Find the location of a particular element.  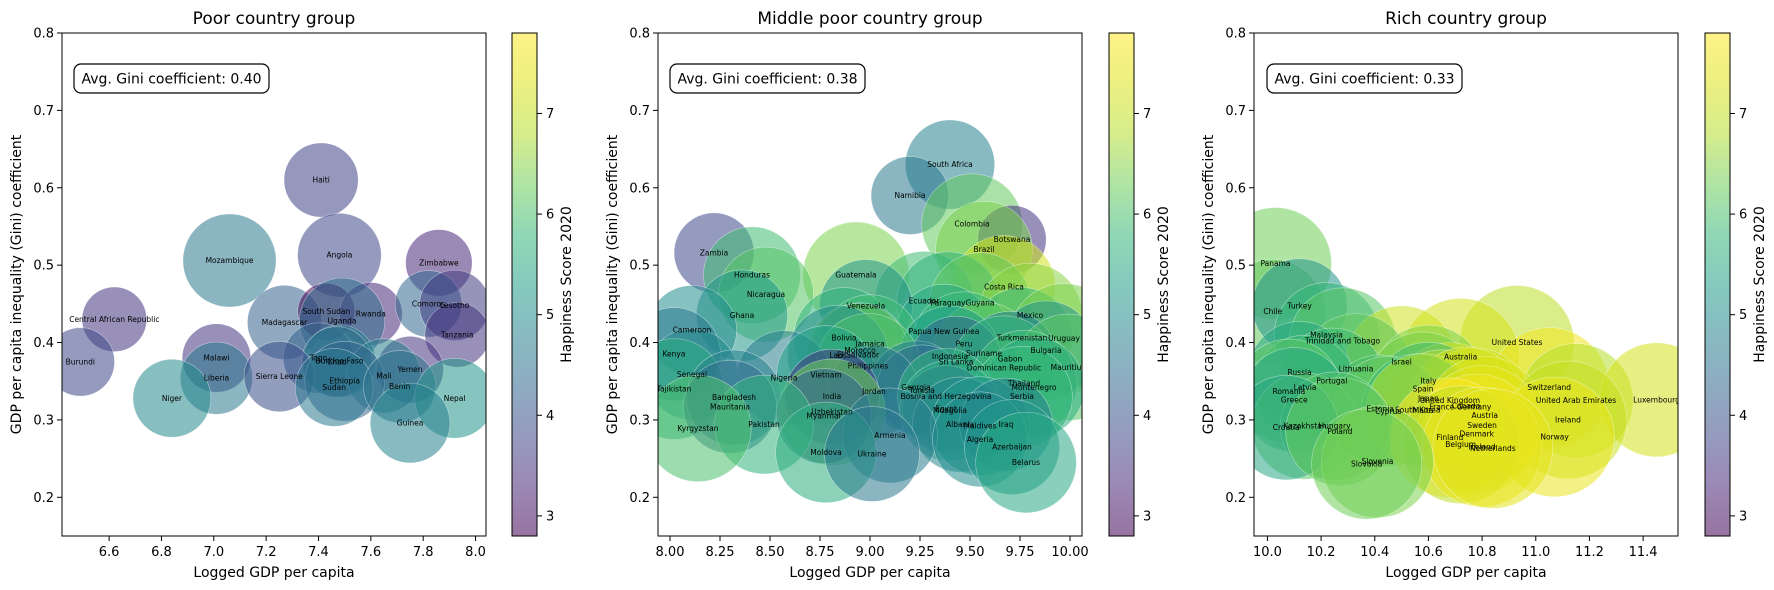

country-label: Japan is located at coordinates (1428, 398).